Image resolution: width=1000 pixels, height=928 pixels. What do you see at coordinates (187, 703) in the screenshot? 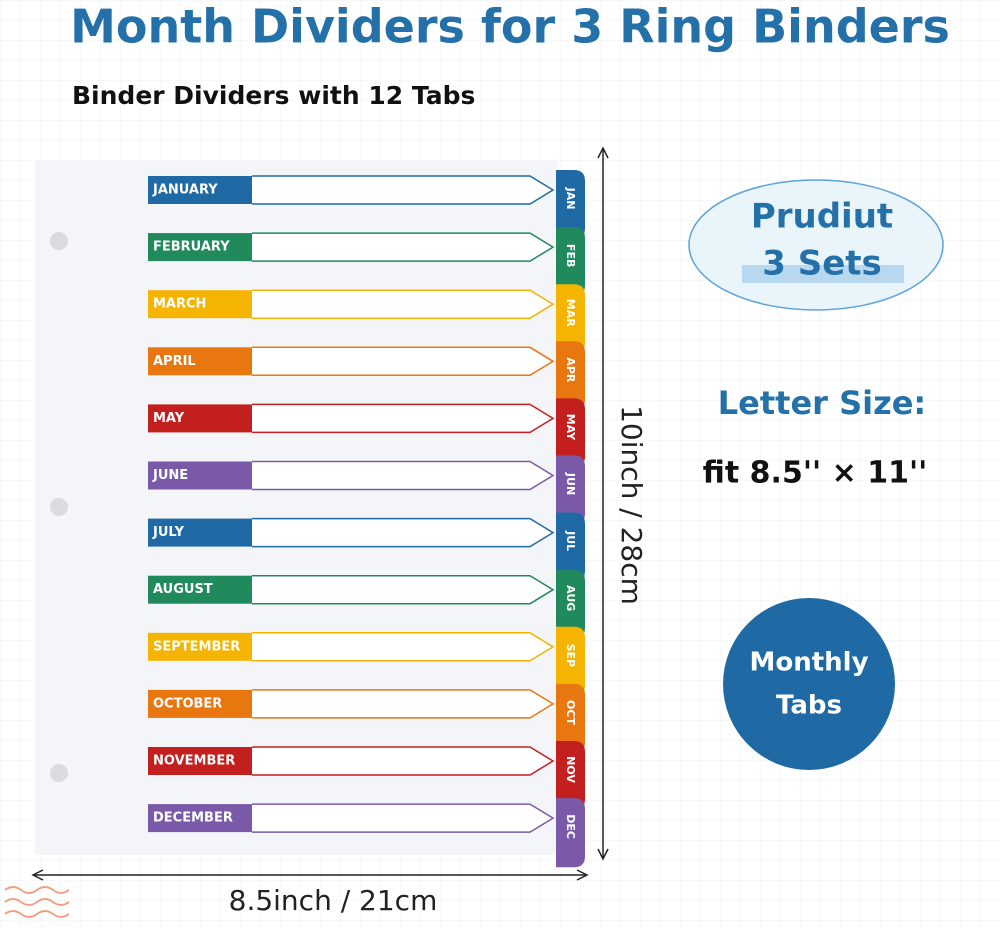
I see `month-label: OCTOBER` at bounding box center [187, 703].